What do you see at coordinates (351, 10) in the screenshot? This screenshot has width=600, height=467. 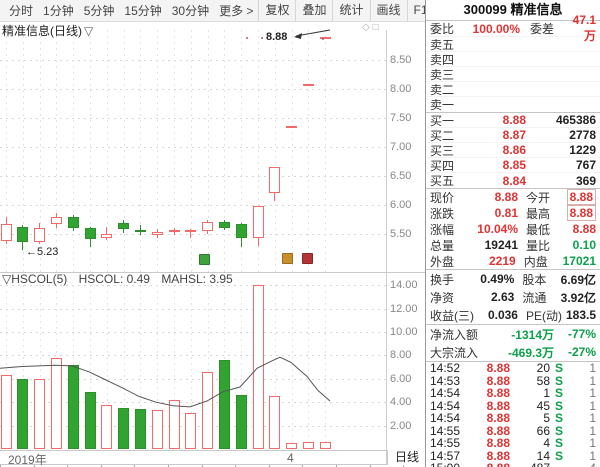 I see `stats-button: 统计` at bounding box center [351, 10].